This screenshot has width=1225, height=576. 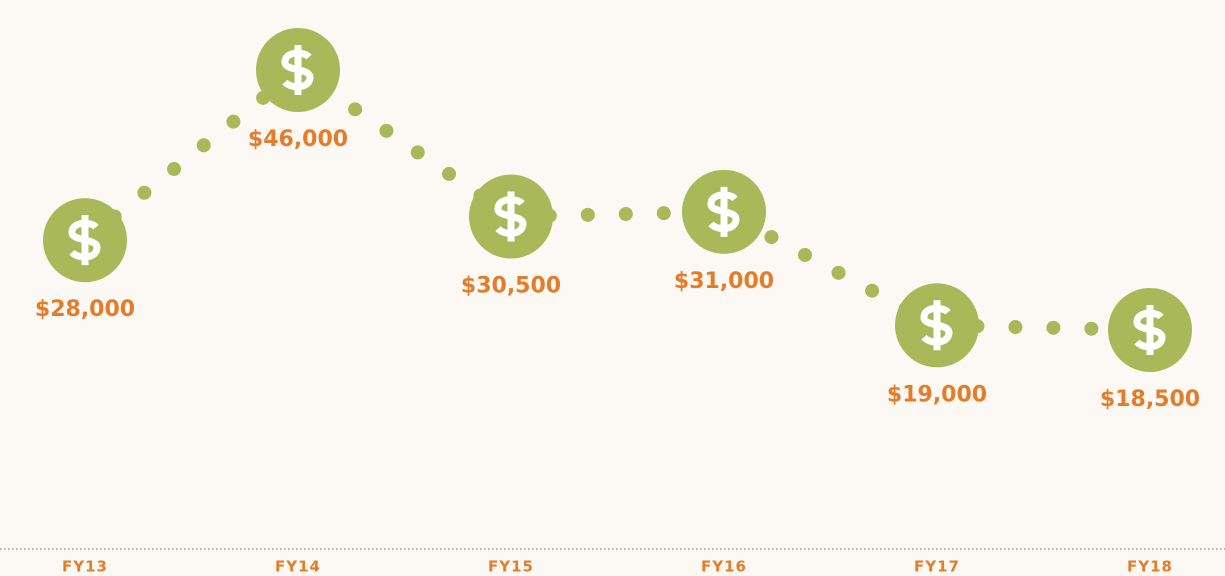 I want to click on value-label: $28,000, so click(x=85, y=309).